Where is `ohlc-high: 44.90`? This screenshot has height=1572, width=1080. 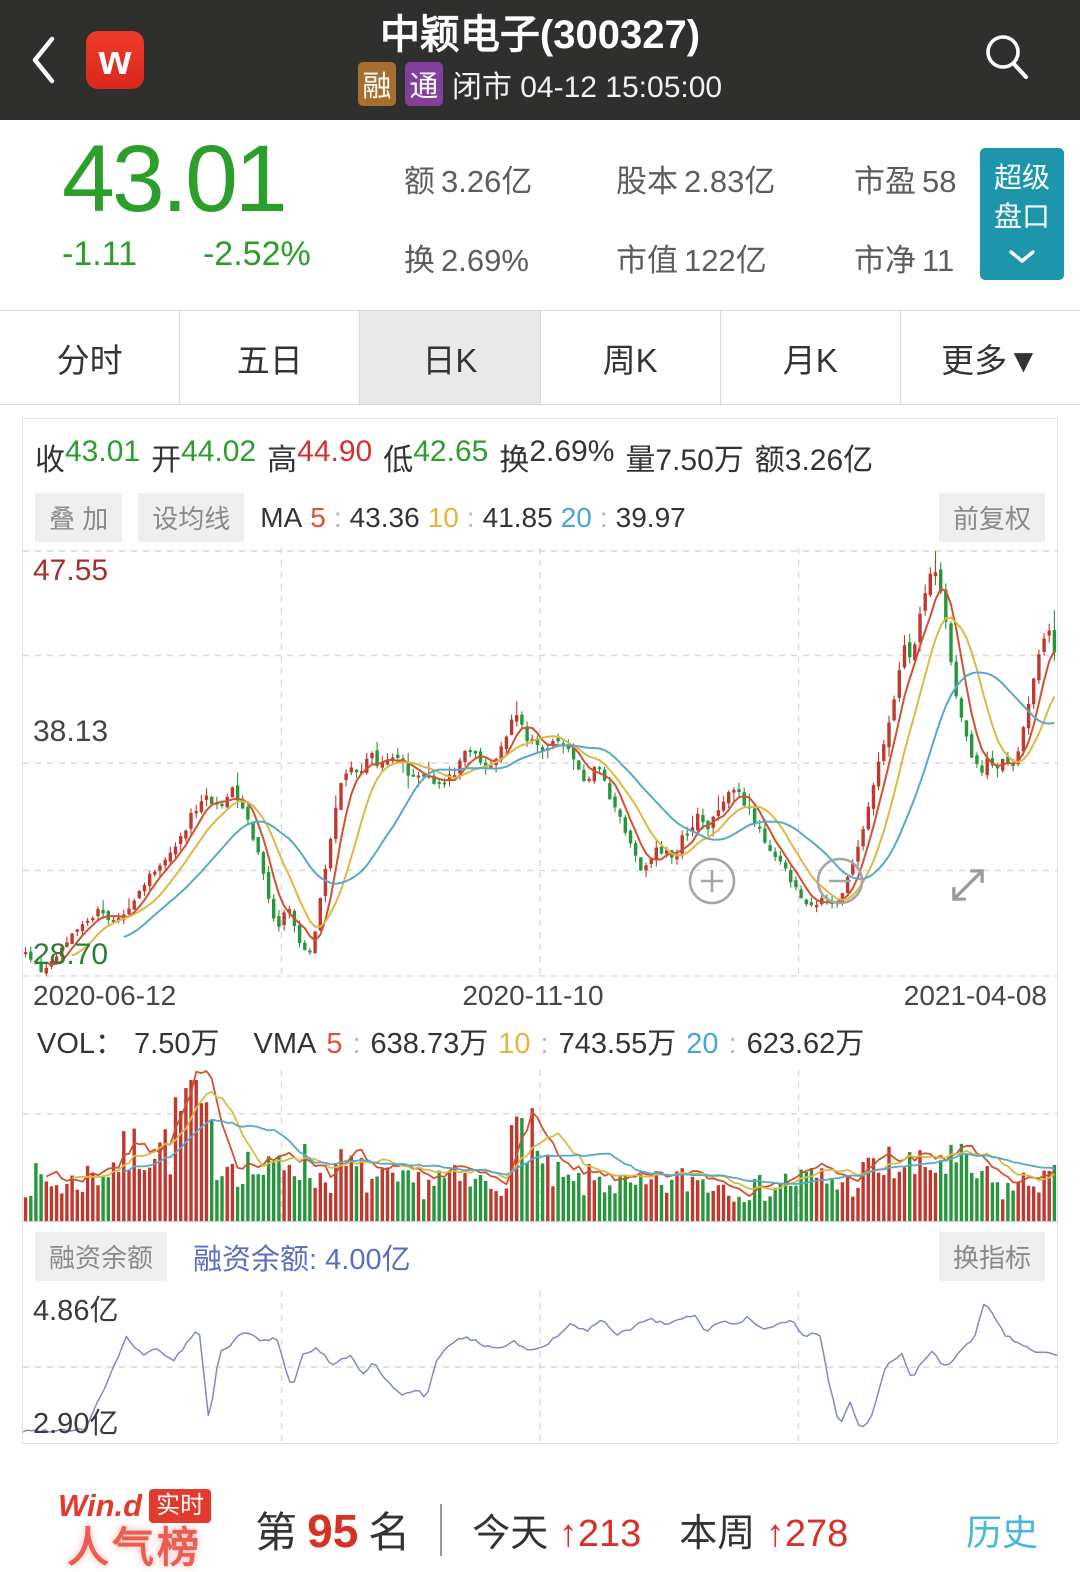 ohlc-high: 44.90 is located at coordinates (335, 451).